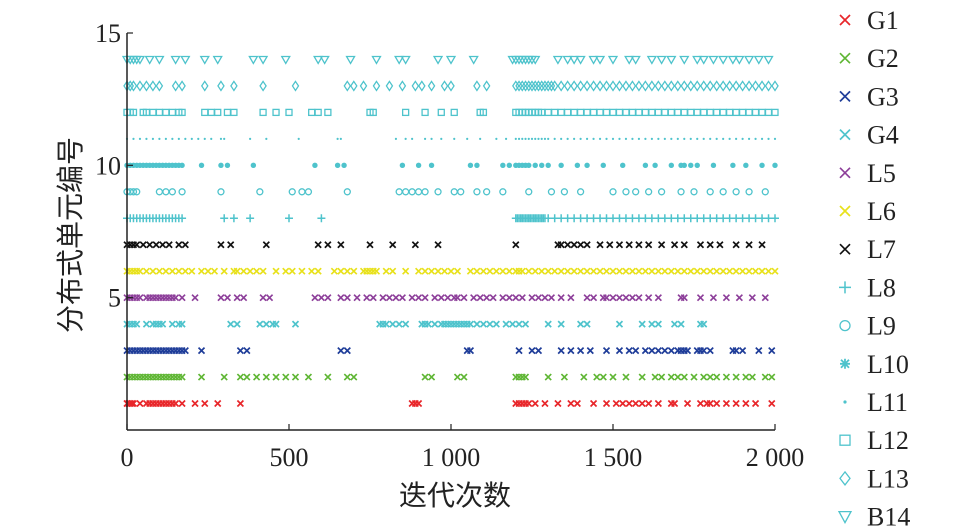 The height and width of the screenshot is (532, 958). I want to click on legend-label: B14, so click(888, 517).